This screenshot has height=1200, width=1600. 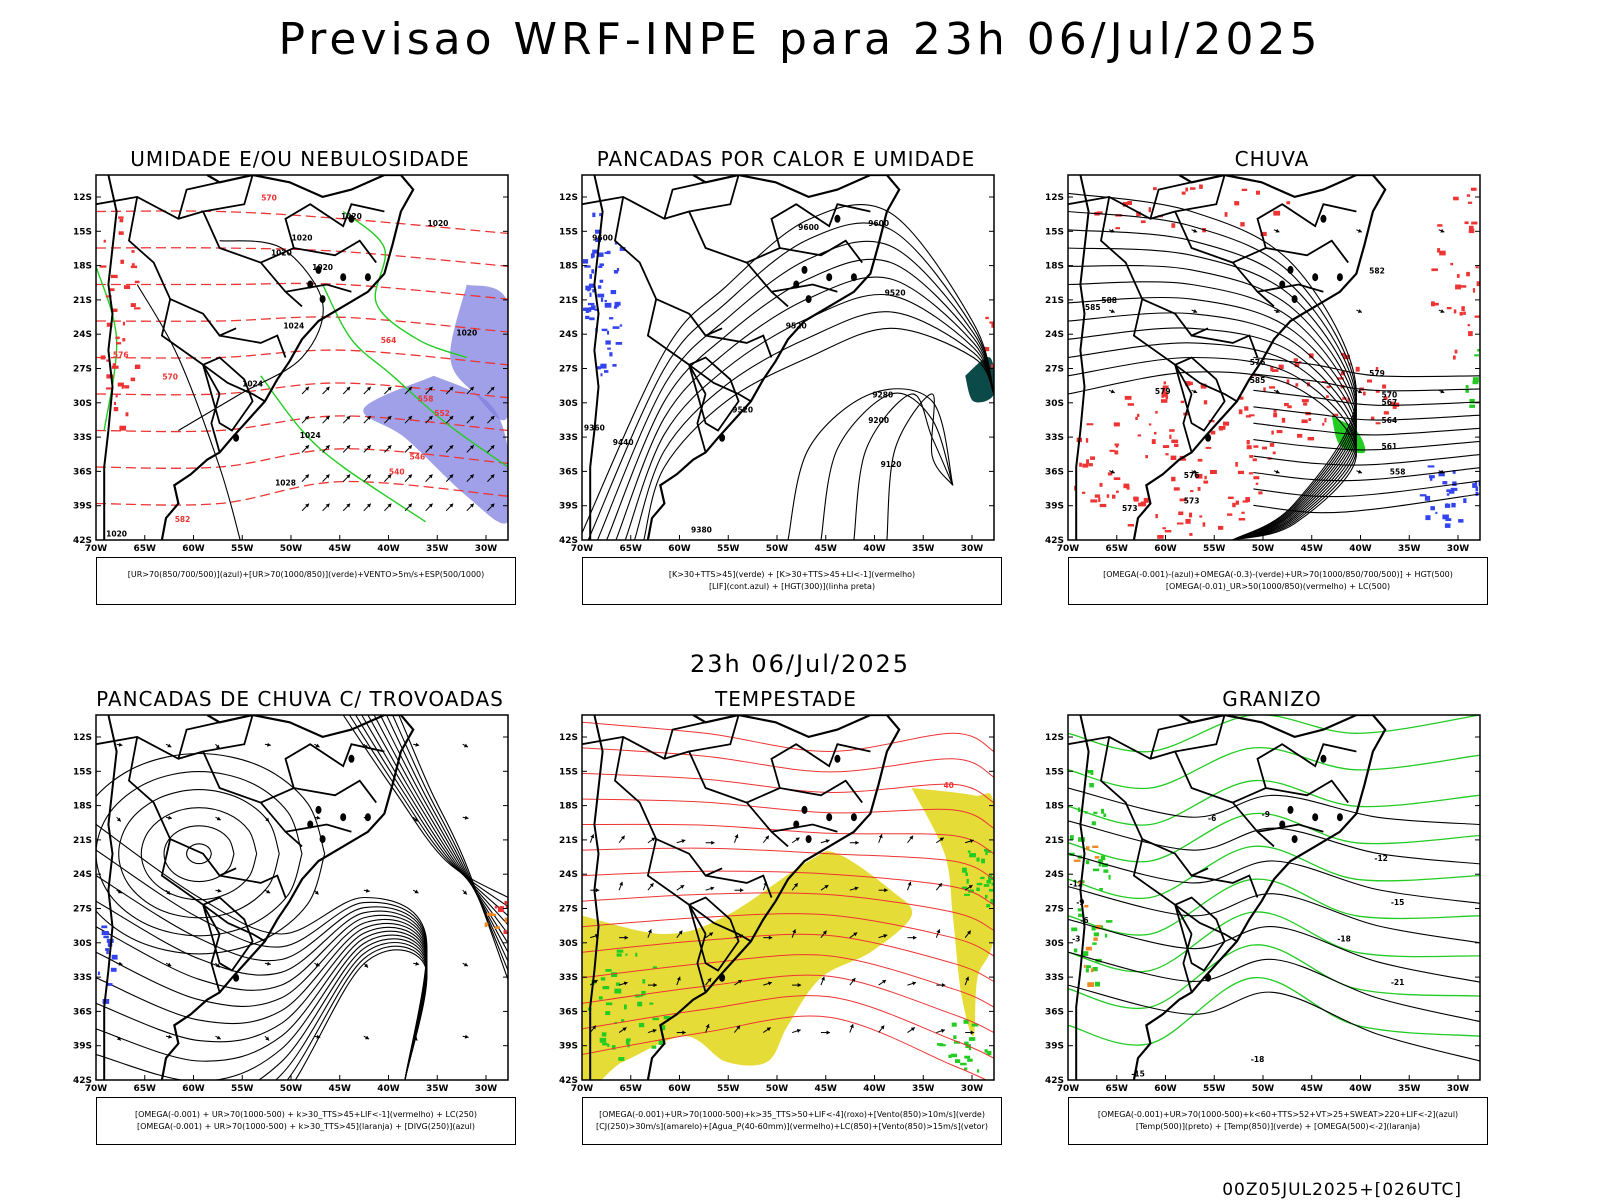 I want to click on forecast-time-label: 23h 06/Jul/2025, so click(x=800, y=664).